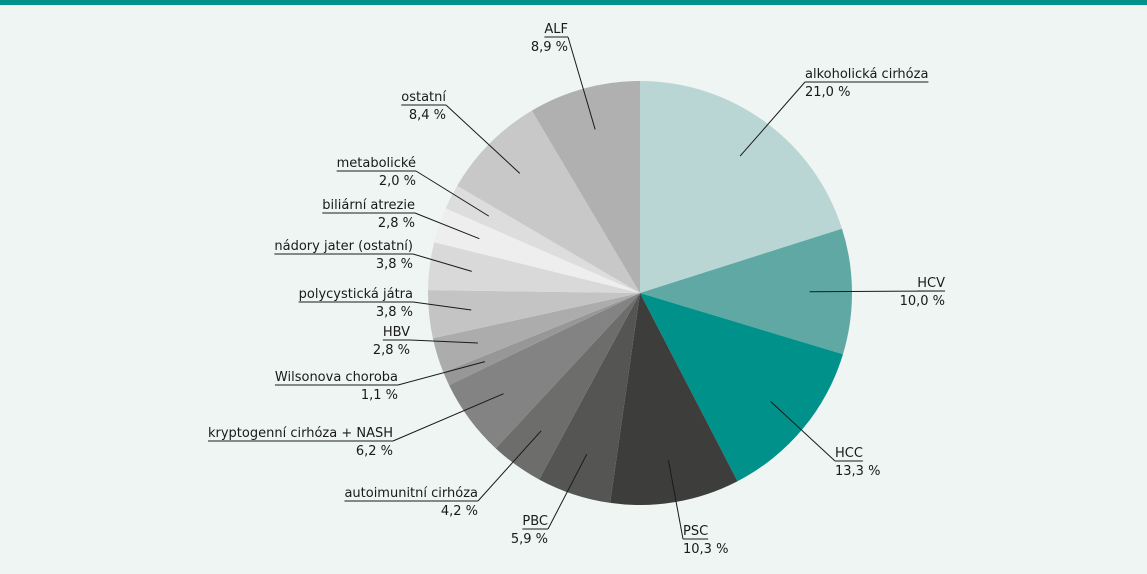 This screenshot has width=1147, height=574. Describe the element at coordinates (300, 433) in the screenshot. I see `slice-label: kryptogenní cirhóza + NASH` at that location.